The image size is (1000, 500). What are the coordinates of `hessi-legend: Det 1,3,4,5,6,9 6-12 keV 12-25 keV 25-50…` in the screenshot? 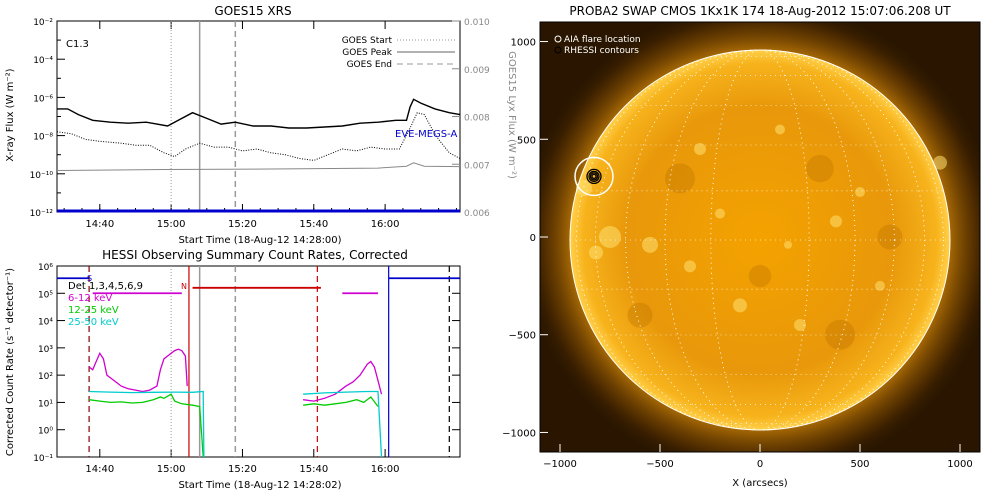 It's located at (105, 304).